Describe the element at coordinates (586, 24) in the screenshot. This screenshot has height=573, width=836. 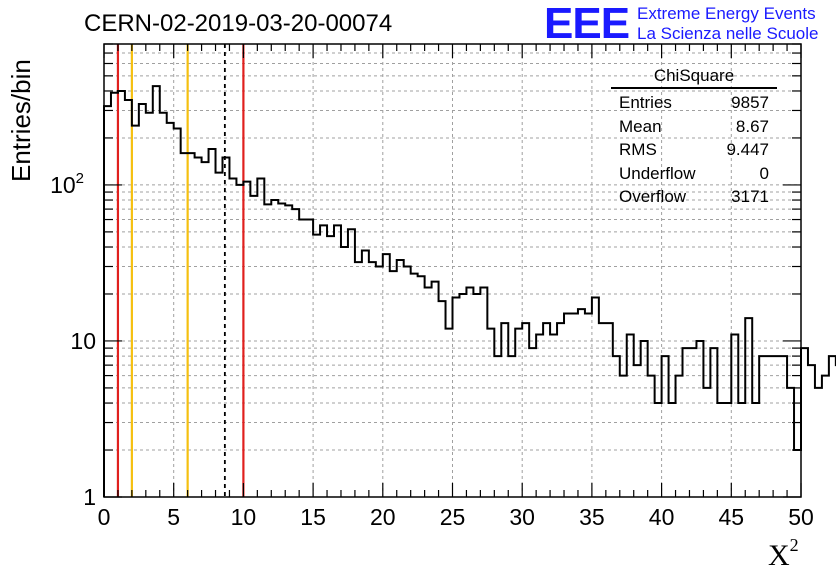
I see `eee-logo: EEE` at that location.